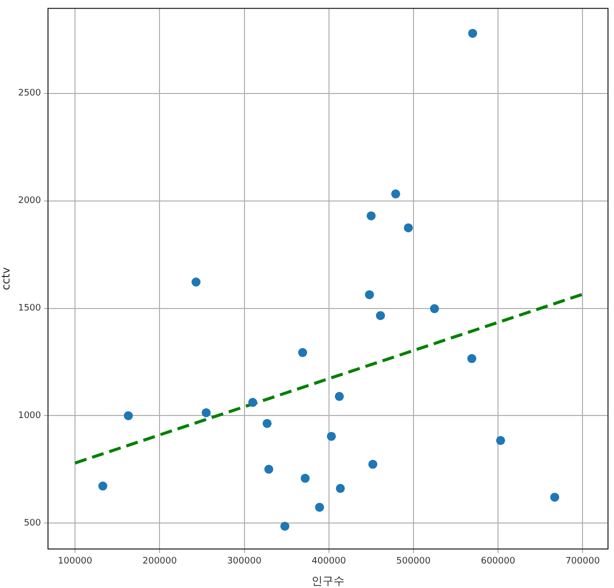 The image size is (614, 588). What do you see at coordinates (6, 278) in the screenshot?
I see `y-axis-title: cctv` at bounding box center [6, 278].